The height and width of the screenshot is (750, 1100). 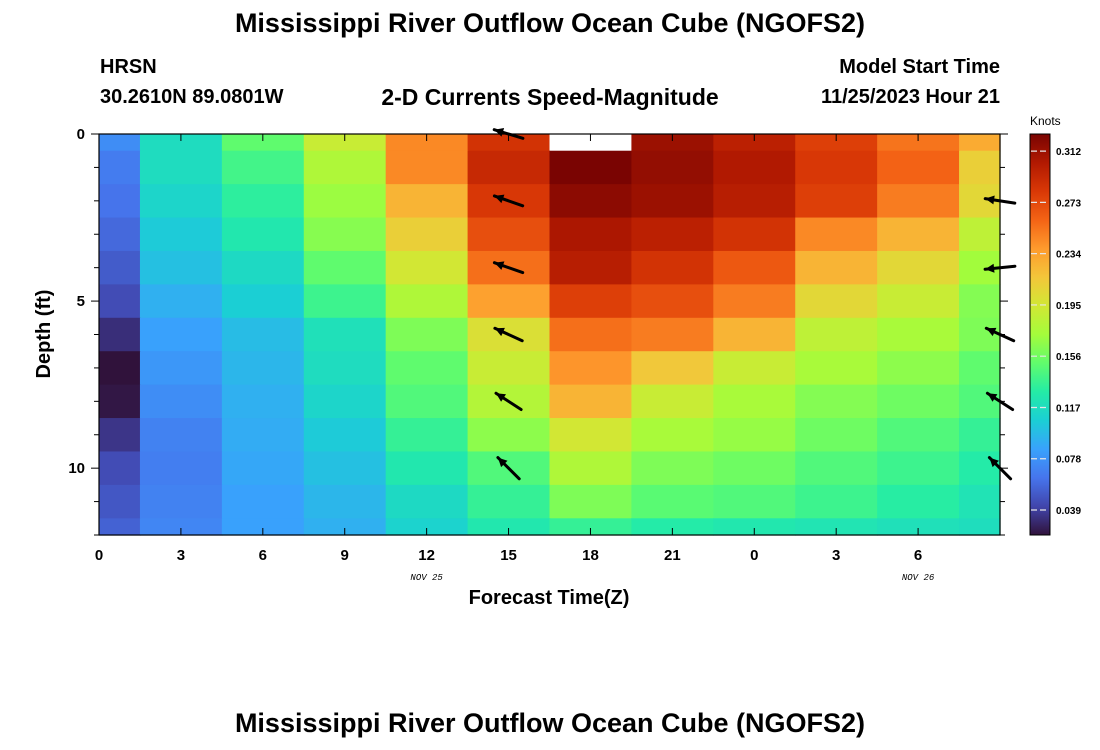 What do you see at coordinates (181, 555) in the screenshot?
I see `x-tick-label: 3` at bounding box center [181, 555].